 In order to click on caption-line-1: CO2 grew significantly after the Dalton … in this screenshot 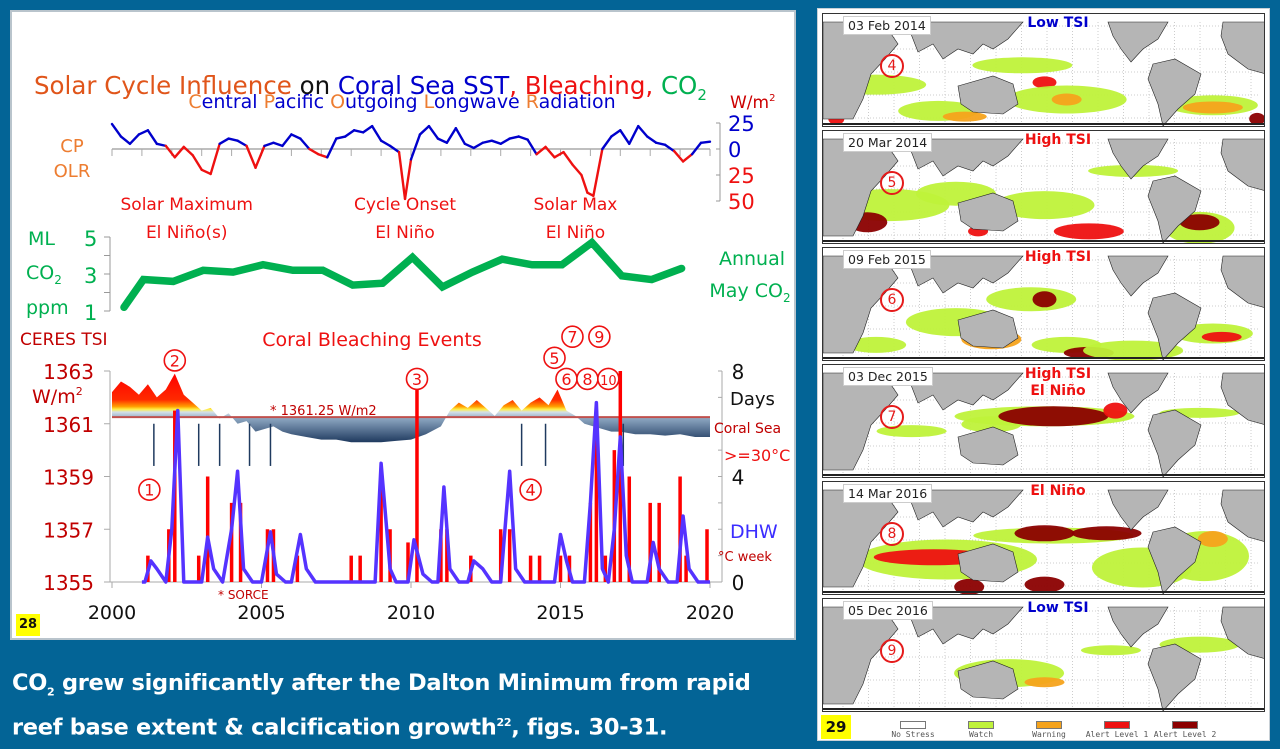, I will do `click(412, 688)`.